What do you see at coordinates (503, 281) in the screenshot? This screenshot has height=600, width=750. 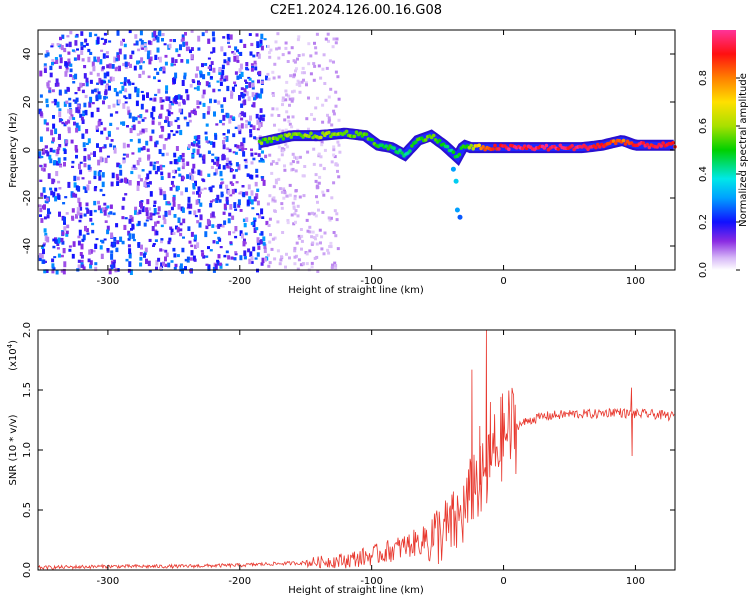 I see `x-tick-label: 0` at bounding box center [503, 281].